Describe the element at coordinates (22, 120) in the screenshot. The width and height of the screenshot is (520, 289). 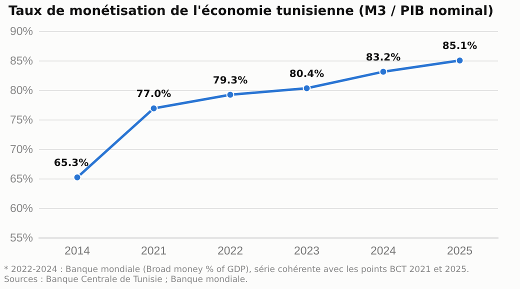
I see `y-tick-label: 75%` at that location.